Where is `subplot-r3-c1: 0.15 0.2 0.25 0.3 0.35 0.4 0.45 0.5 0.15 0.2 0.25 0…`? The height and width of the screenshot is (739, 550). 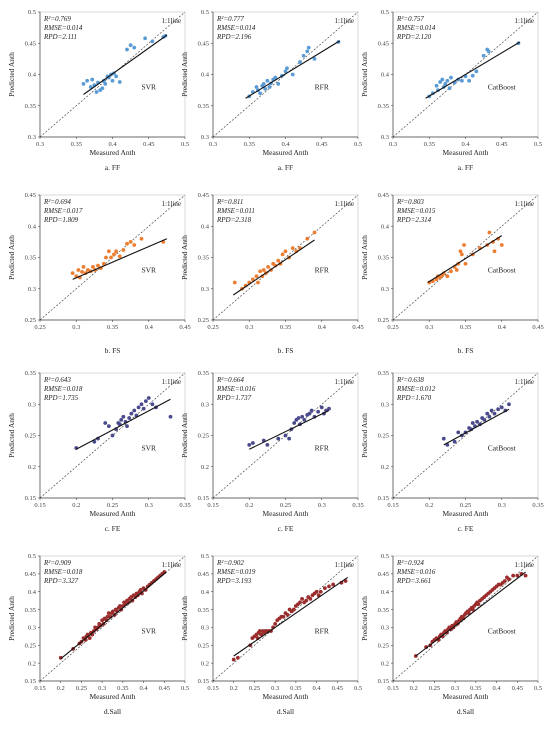
subplot-r3-c1: 0.15 0.2 0.25 0.3 0.35 0.4 0.45 0.5 0.15 0.2 0.25 0… is located at coordinates (271, 634).